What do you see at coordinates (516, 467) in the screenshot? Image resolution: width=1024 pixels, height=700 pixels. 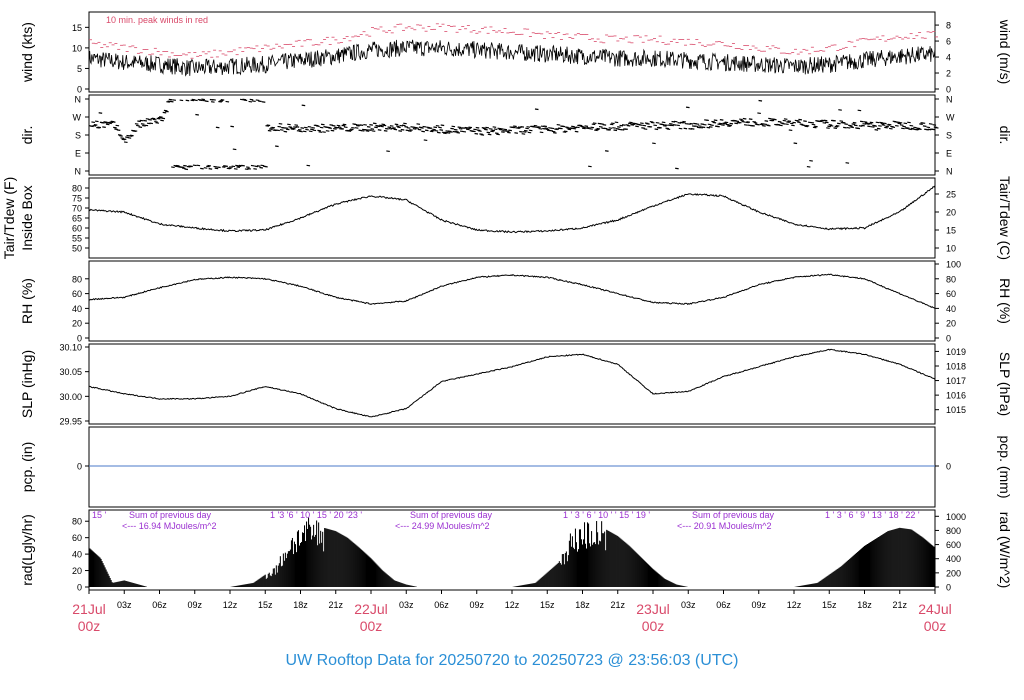 I see `panel-pcp: pcp. (in) pcp. (mm) 0 0` at bounding box center [516, 467].